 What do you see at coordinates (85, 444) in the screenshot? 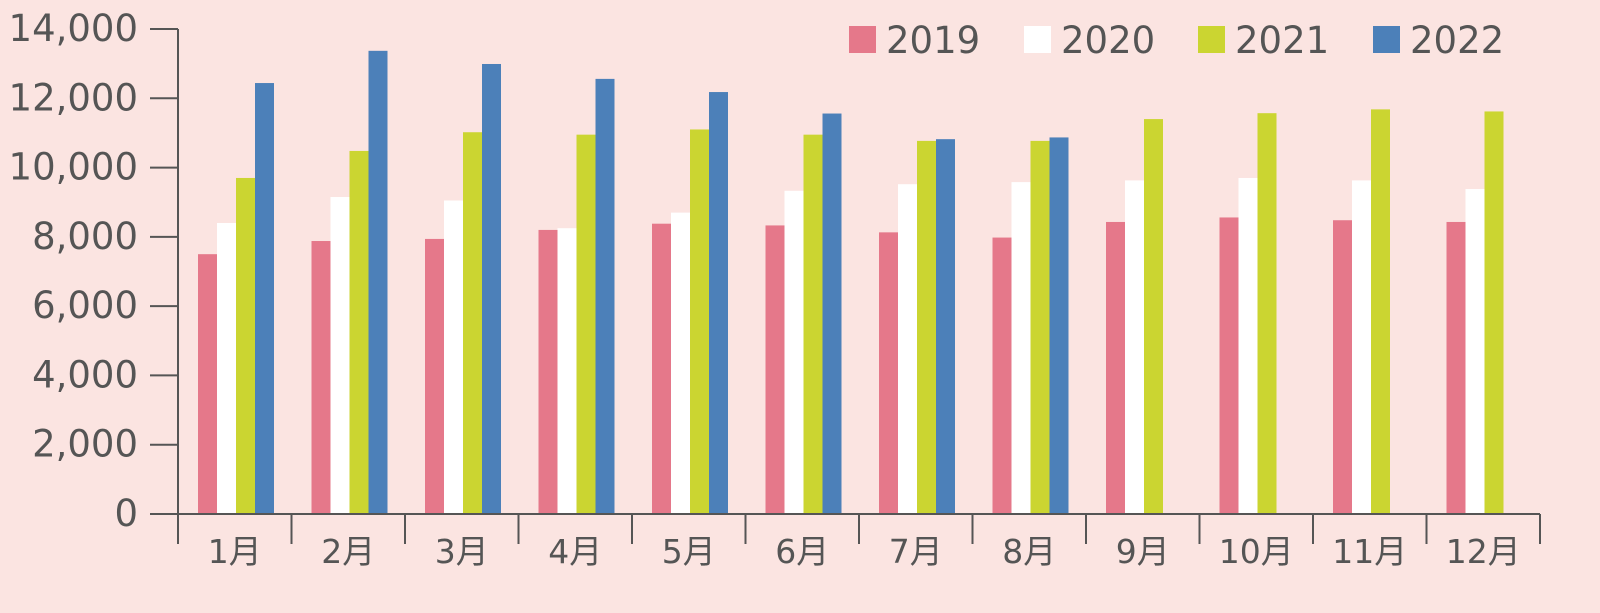
I see `y-tick-label: 2,000` at bounding box center [85, 444].